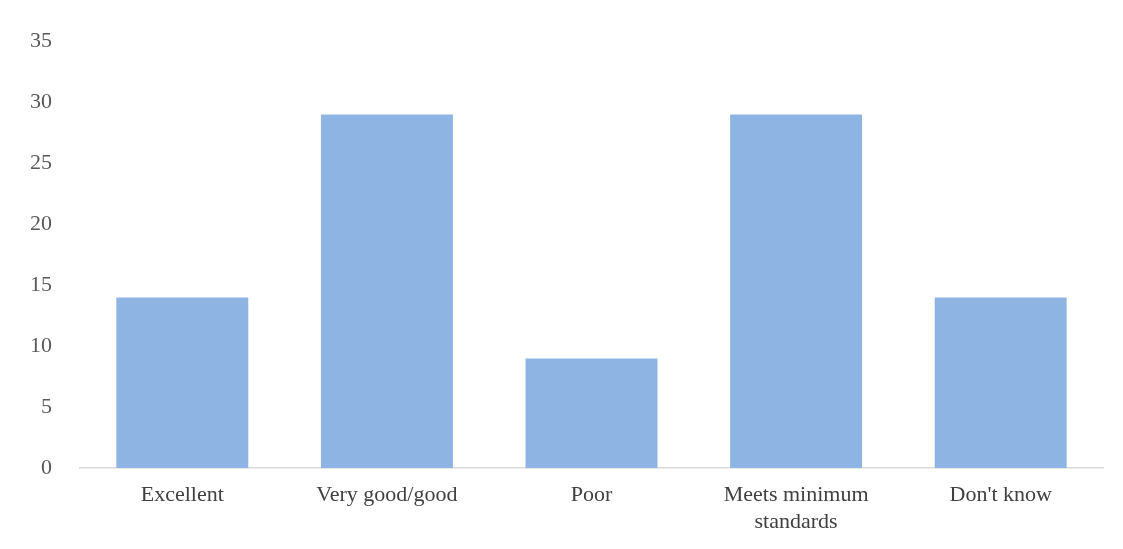 This screenshot has width=1123, height=549. I want to click on y-tick-label: 25, so click(41, 161).